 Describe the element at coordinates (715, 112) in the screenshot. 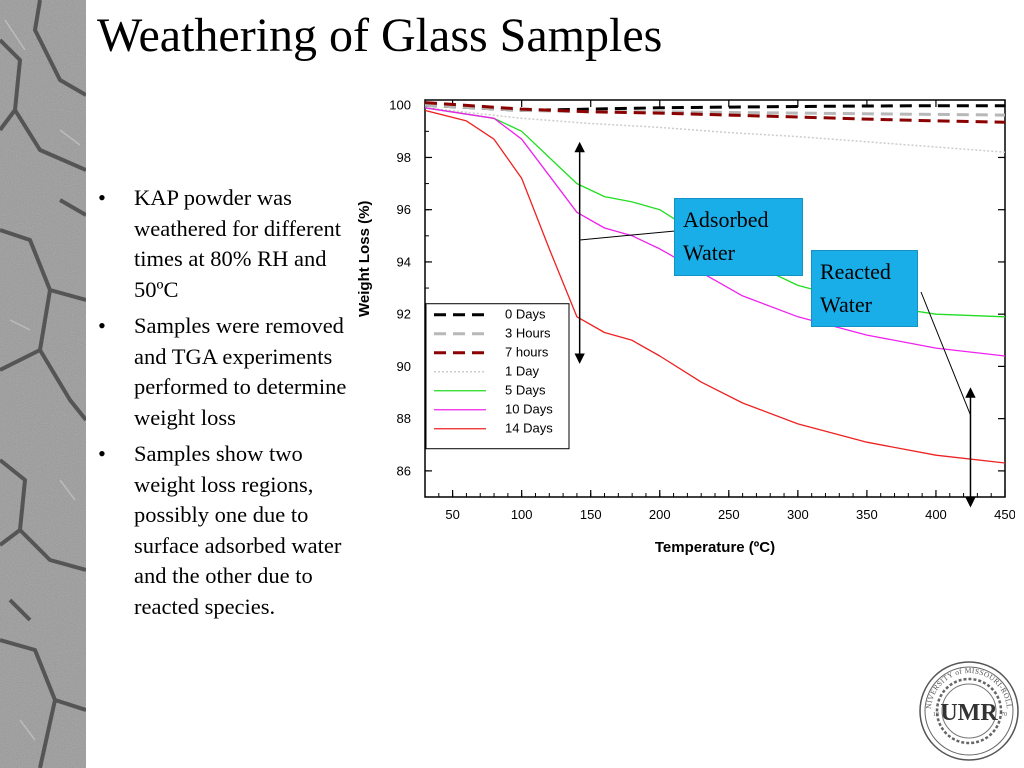

I see `series-line-7-hours` at that location.